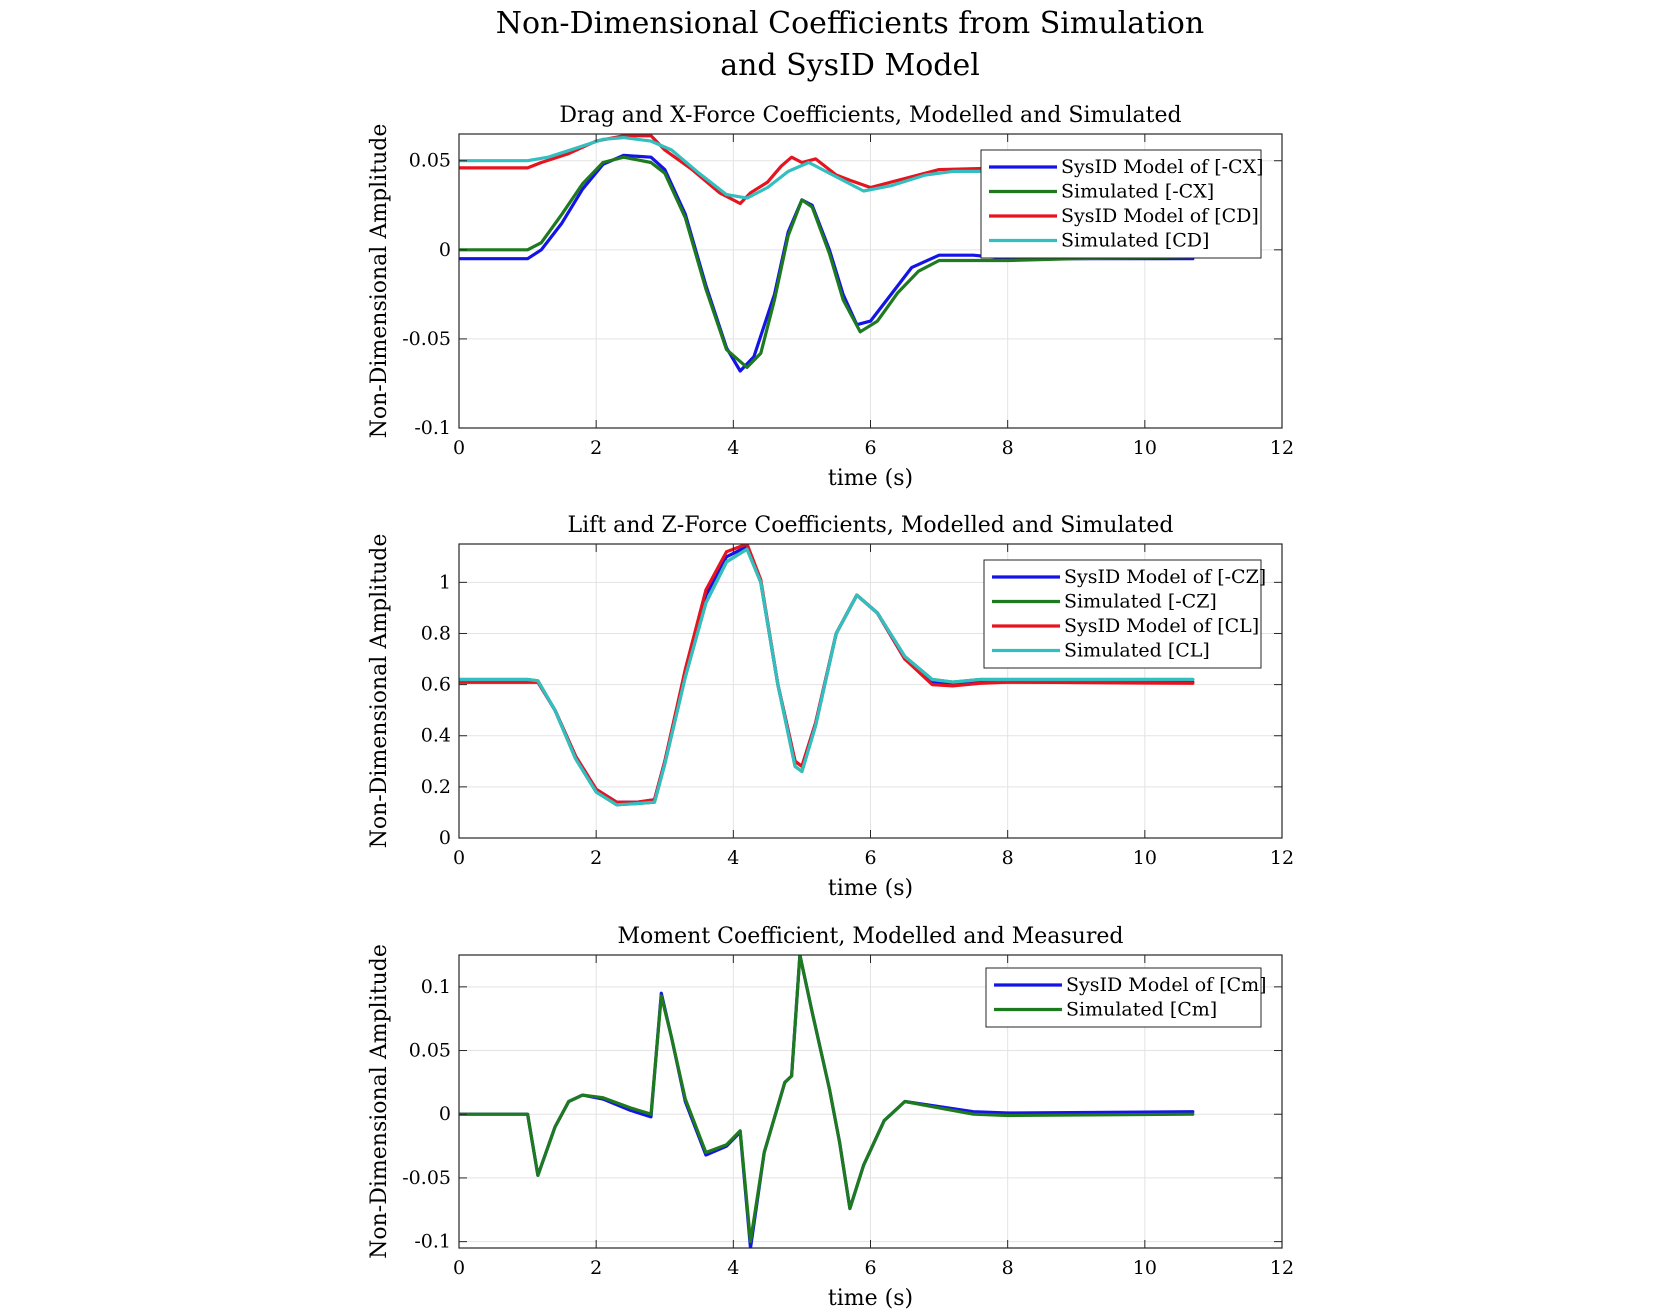 The width and height of the screenshot is (1660, 1310). I want to click on y-tick-label: 0.4, so click(436, 736).